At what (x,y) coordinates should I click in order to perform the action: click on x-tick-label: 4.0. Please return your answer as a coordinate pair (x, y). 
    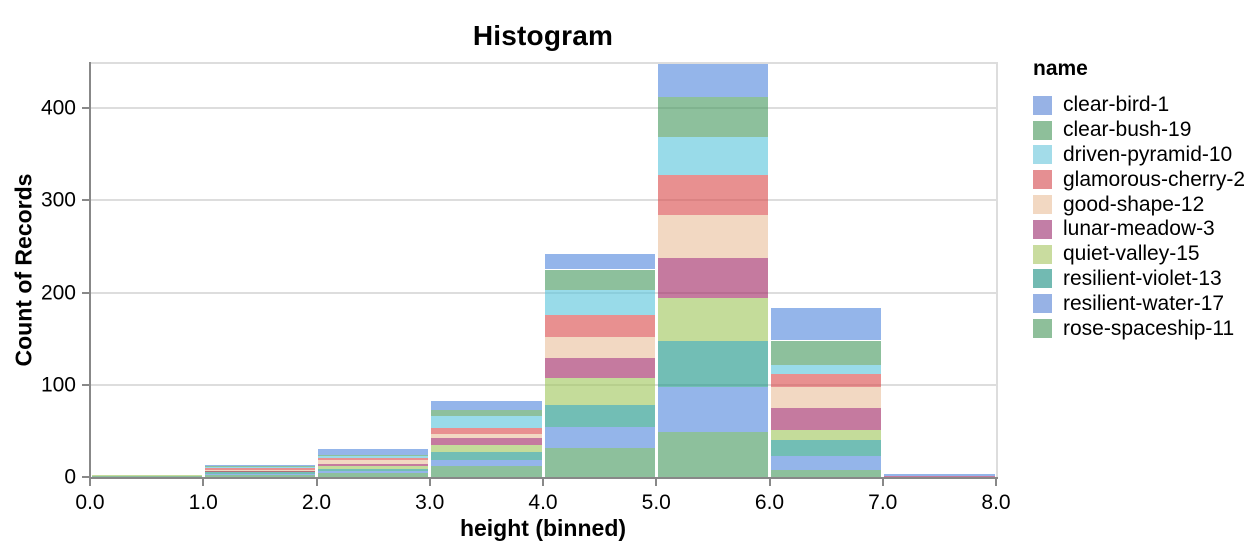
    Looking at the image, I should click on (543, 502).